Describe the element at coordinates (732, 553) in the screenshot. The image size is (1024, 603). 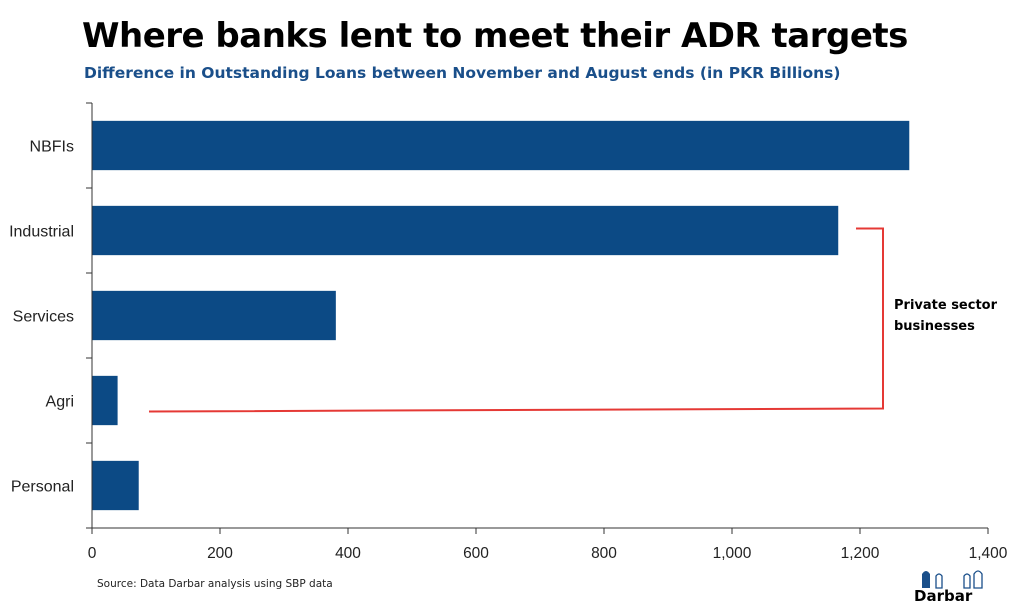
I see `x-tick-label: 1,000` at that location.